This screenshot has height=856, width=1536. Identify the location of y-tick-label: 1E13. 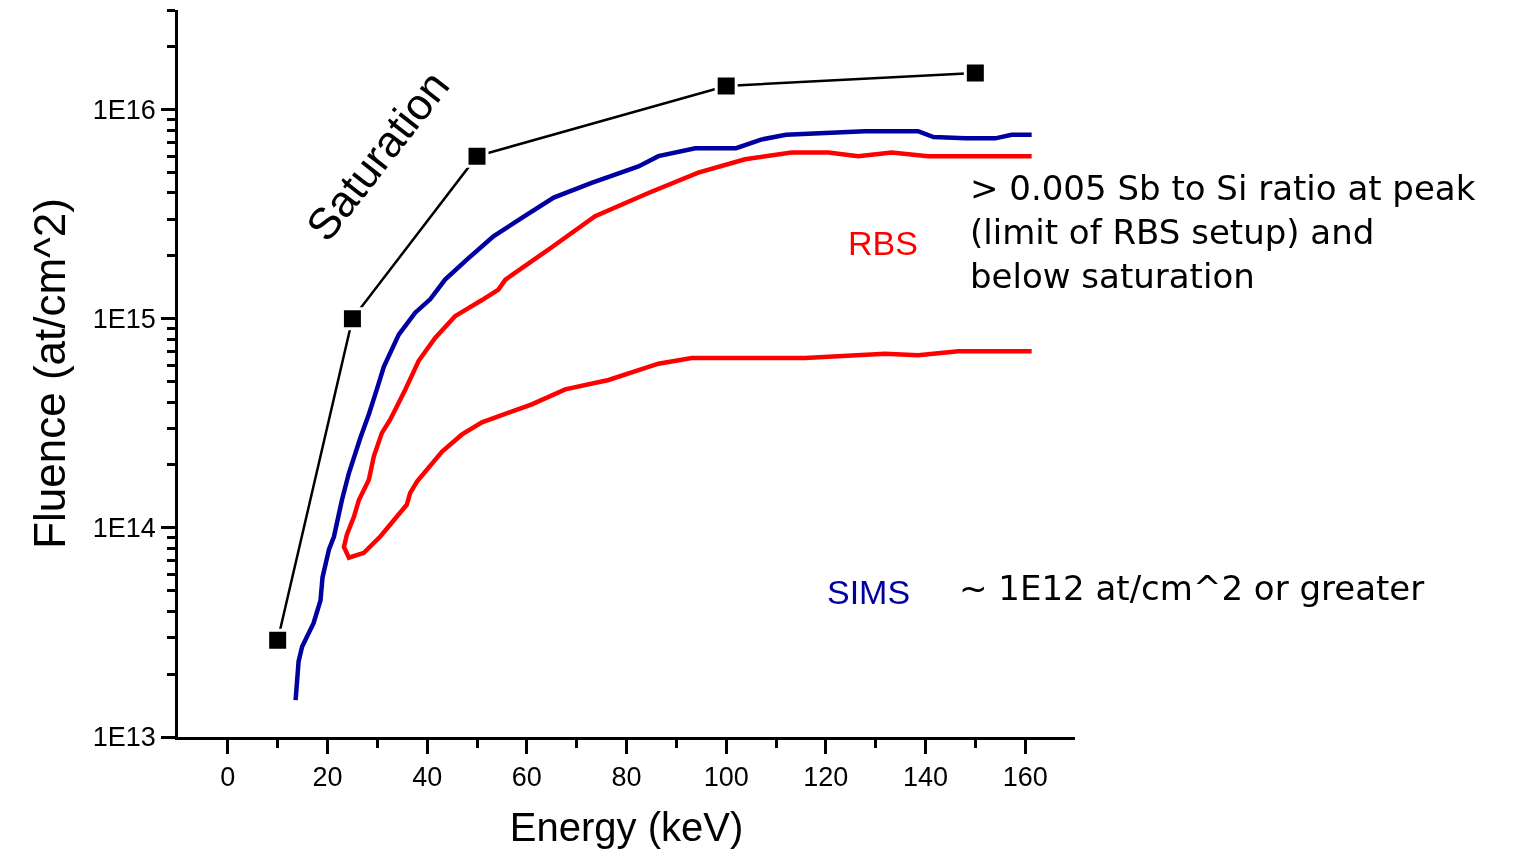
(124, 737).